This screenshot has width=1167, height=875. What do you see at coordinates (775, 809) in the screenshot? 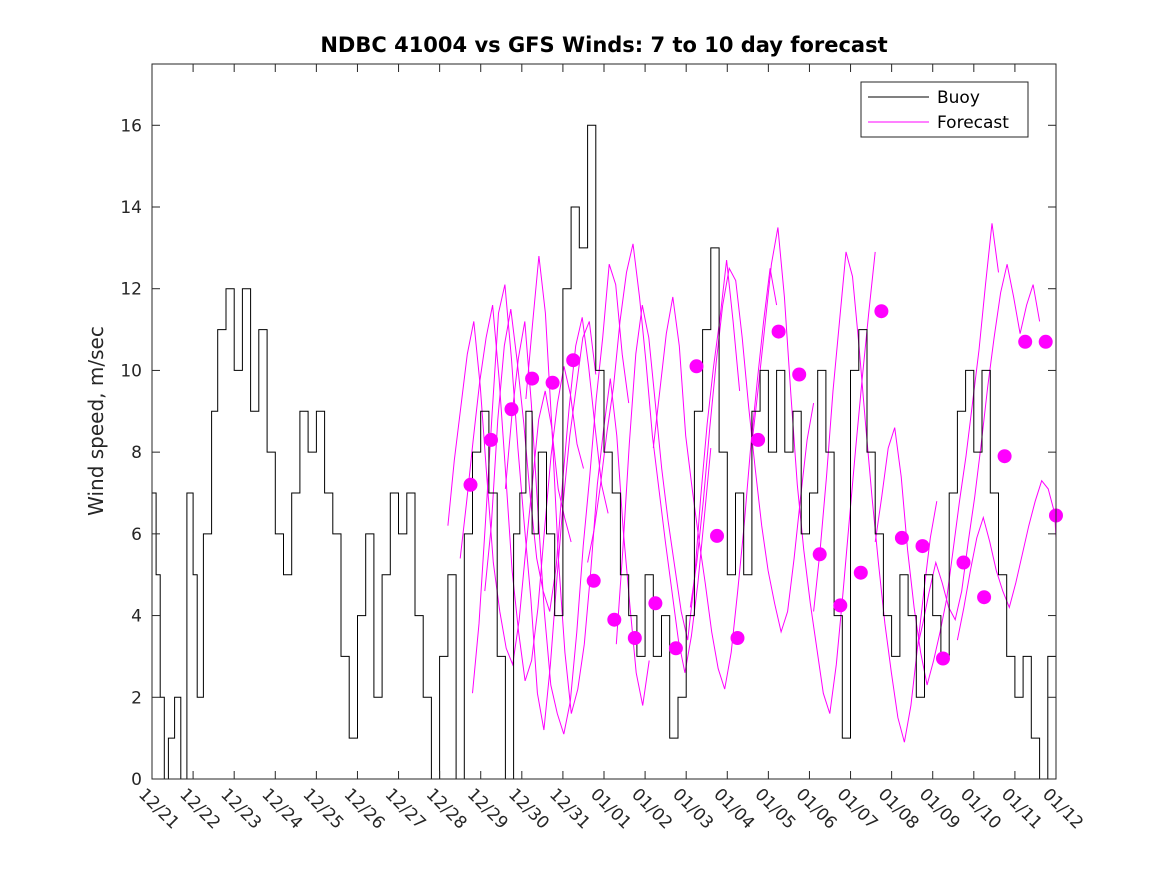
I see `x-tick-label-15: 01/05` at bounding box center [775, 809].